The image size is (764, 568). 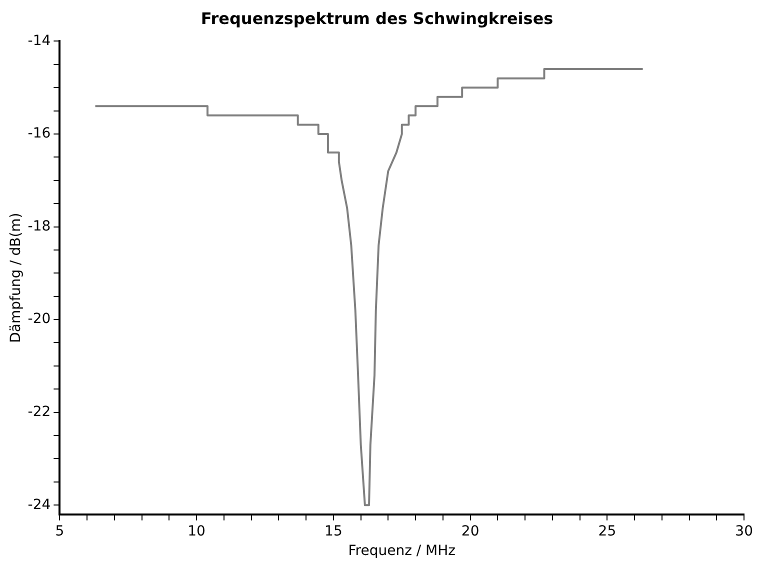 What do you see at coordinates (607, 531) in the screenshot?
I see `x-tick-label: 25` at bounding box center [607, 531].